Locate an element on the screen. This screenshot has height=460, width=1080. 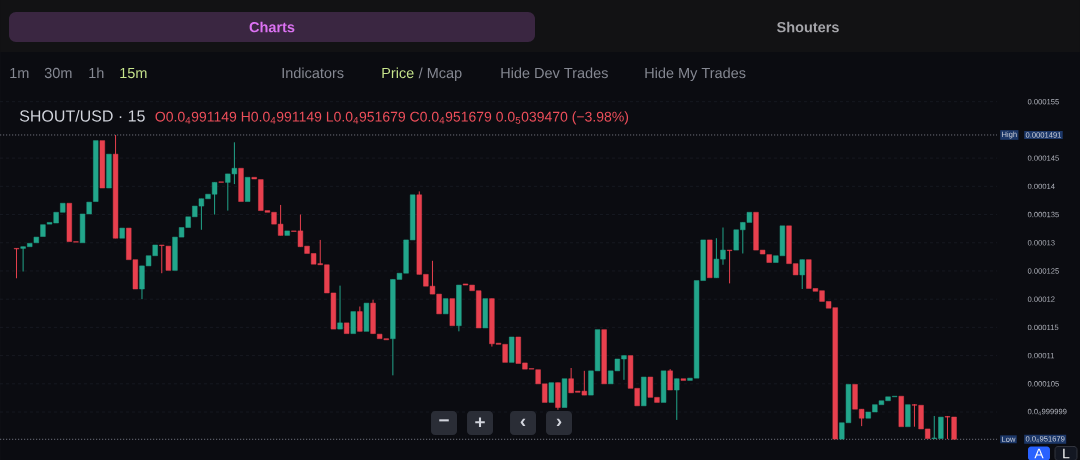
text: L is located at coordinates (1066, 453).